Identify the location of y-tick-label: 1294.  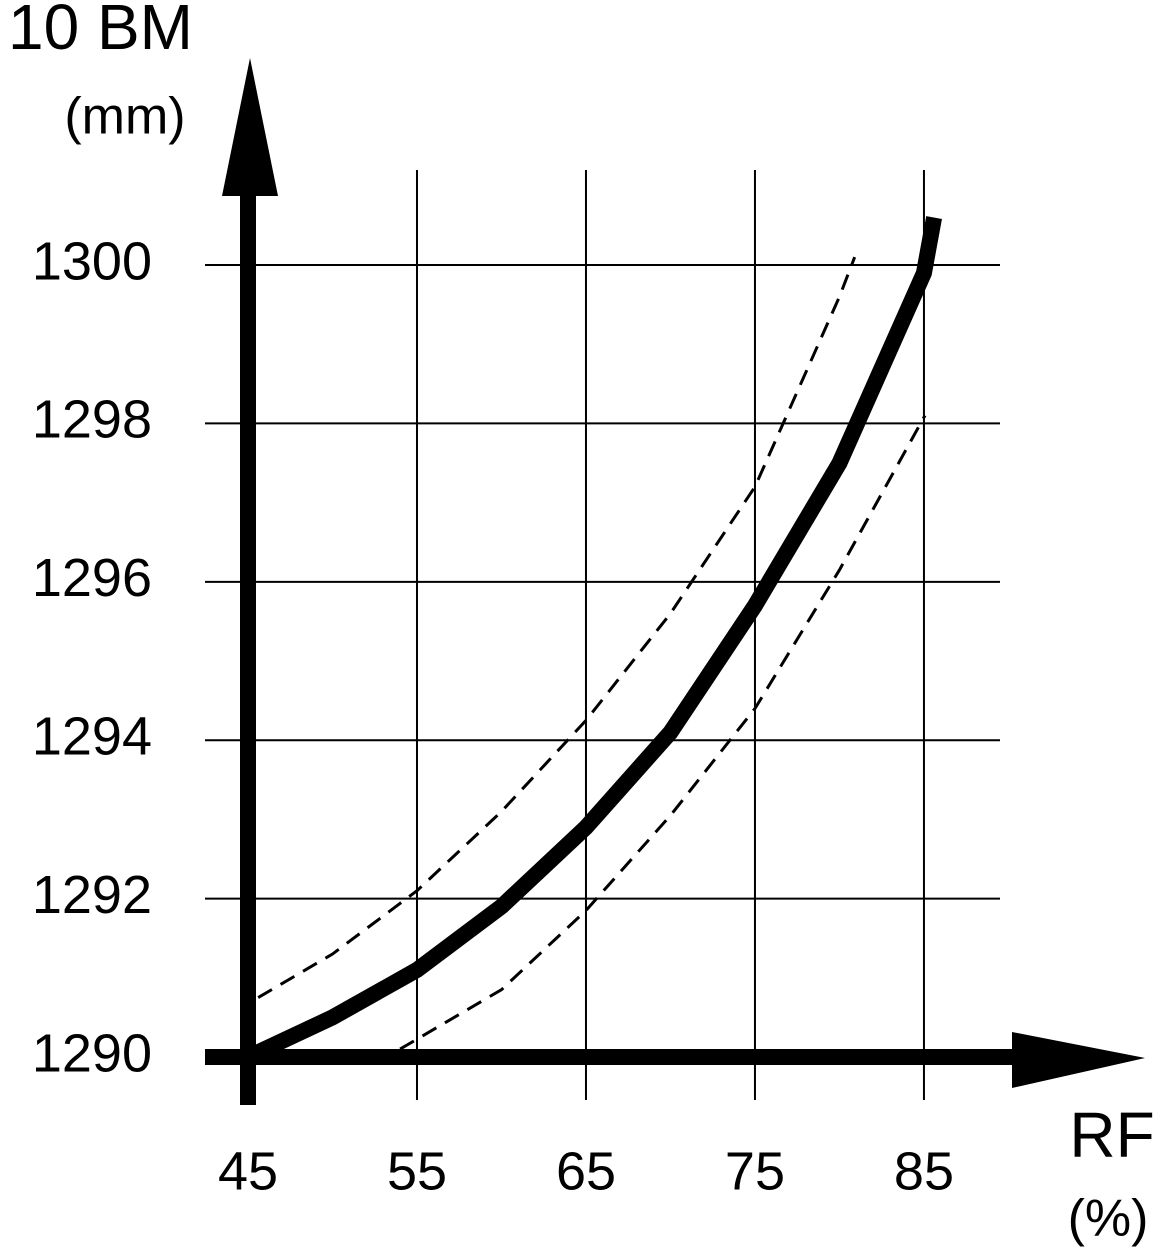
(92, 736).